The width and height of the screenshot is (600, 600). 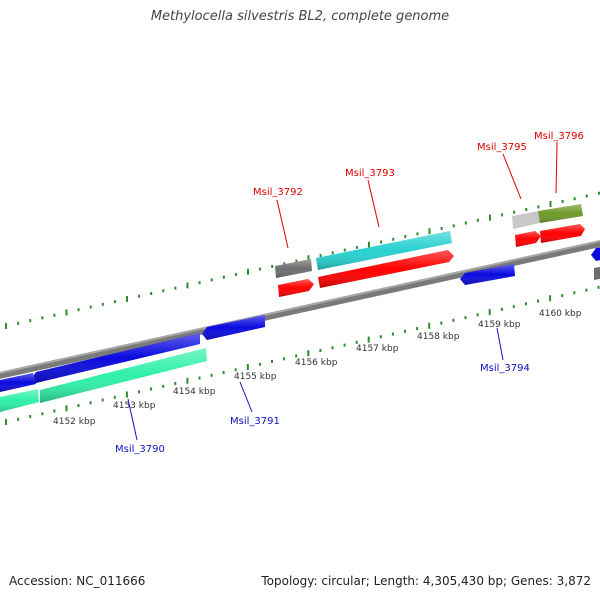 What do you see at coordinates (499, 325) in the screenshot?
I see `scale-label-4159: 4159 kbp` at bounding box center [499, 325].